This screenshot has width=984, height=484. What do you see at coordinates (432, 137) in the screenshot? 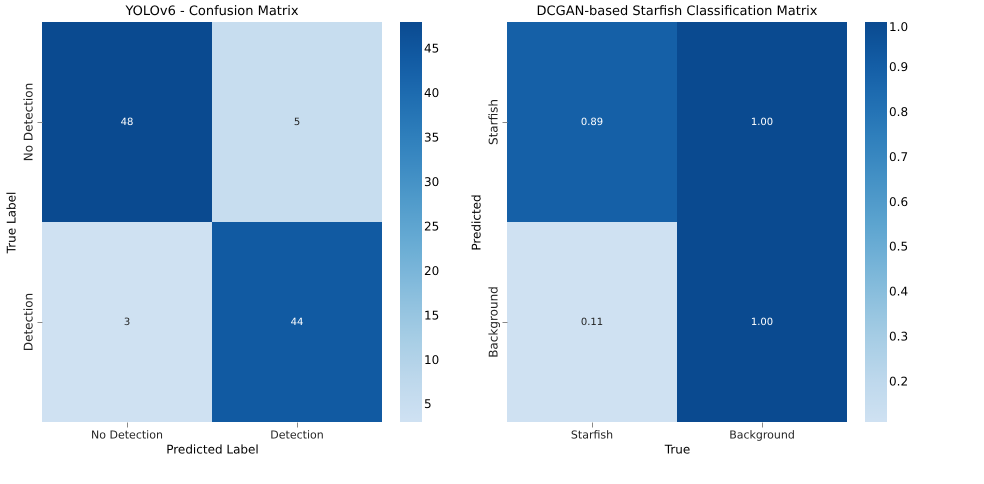
I see `color-bar-label: 35` at bounding box center [432, 137].